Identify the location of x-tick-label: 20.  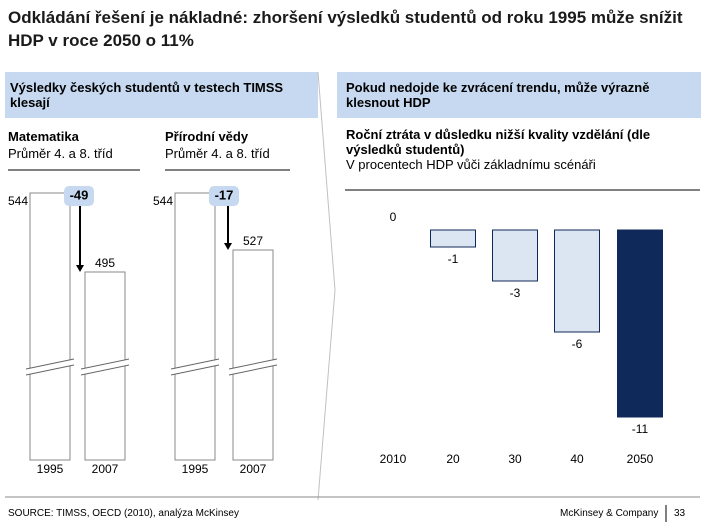
(453, 459).